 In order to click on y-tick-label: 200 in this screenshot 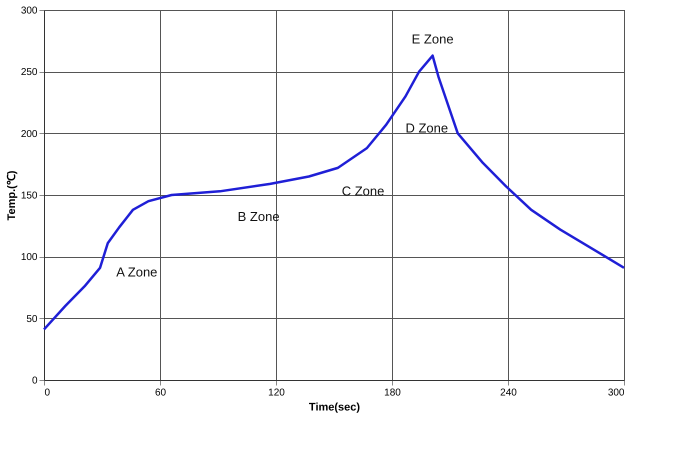, I will do `click(29, 134)`.